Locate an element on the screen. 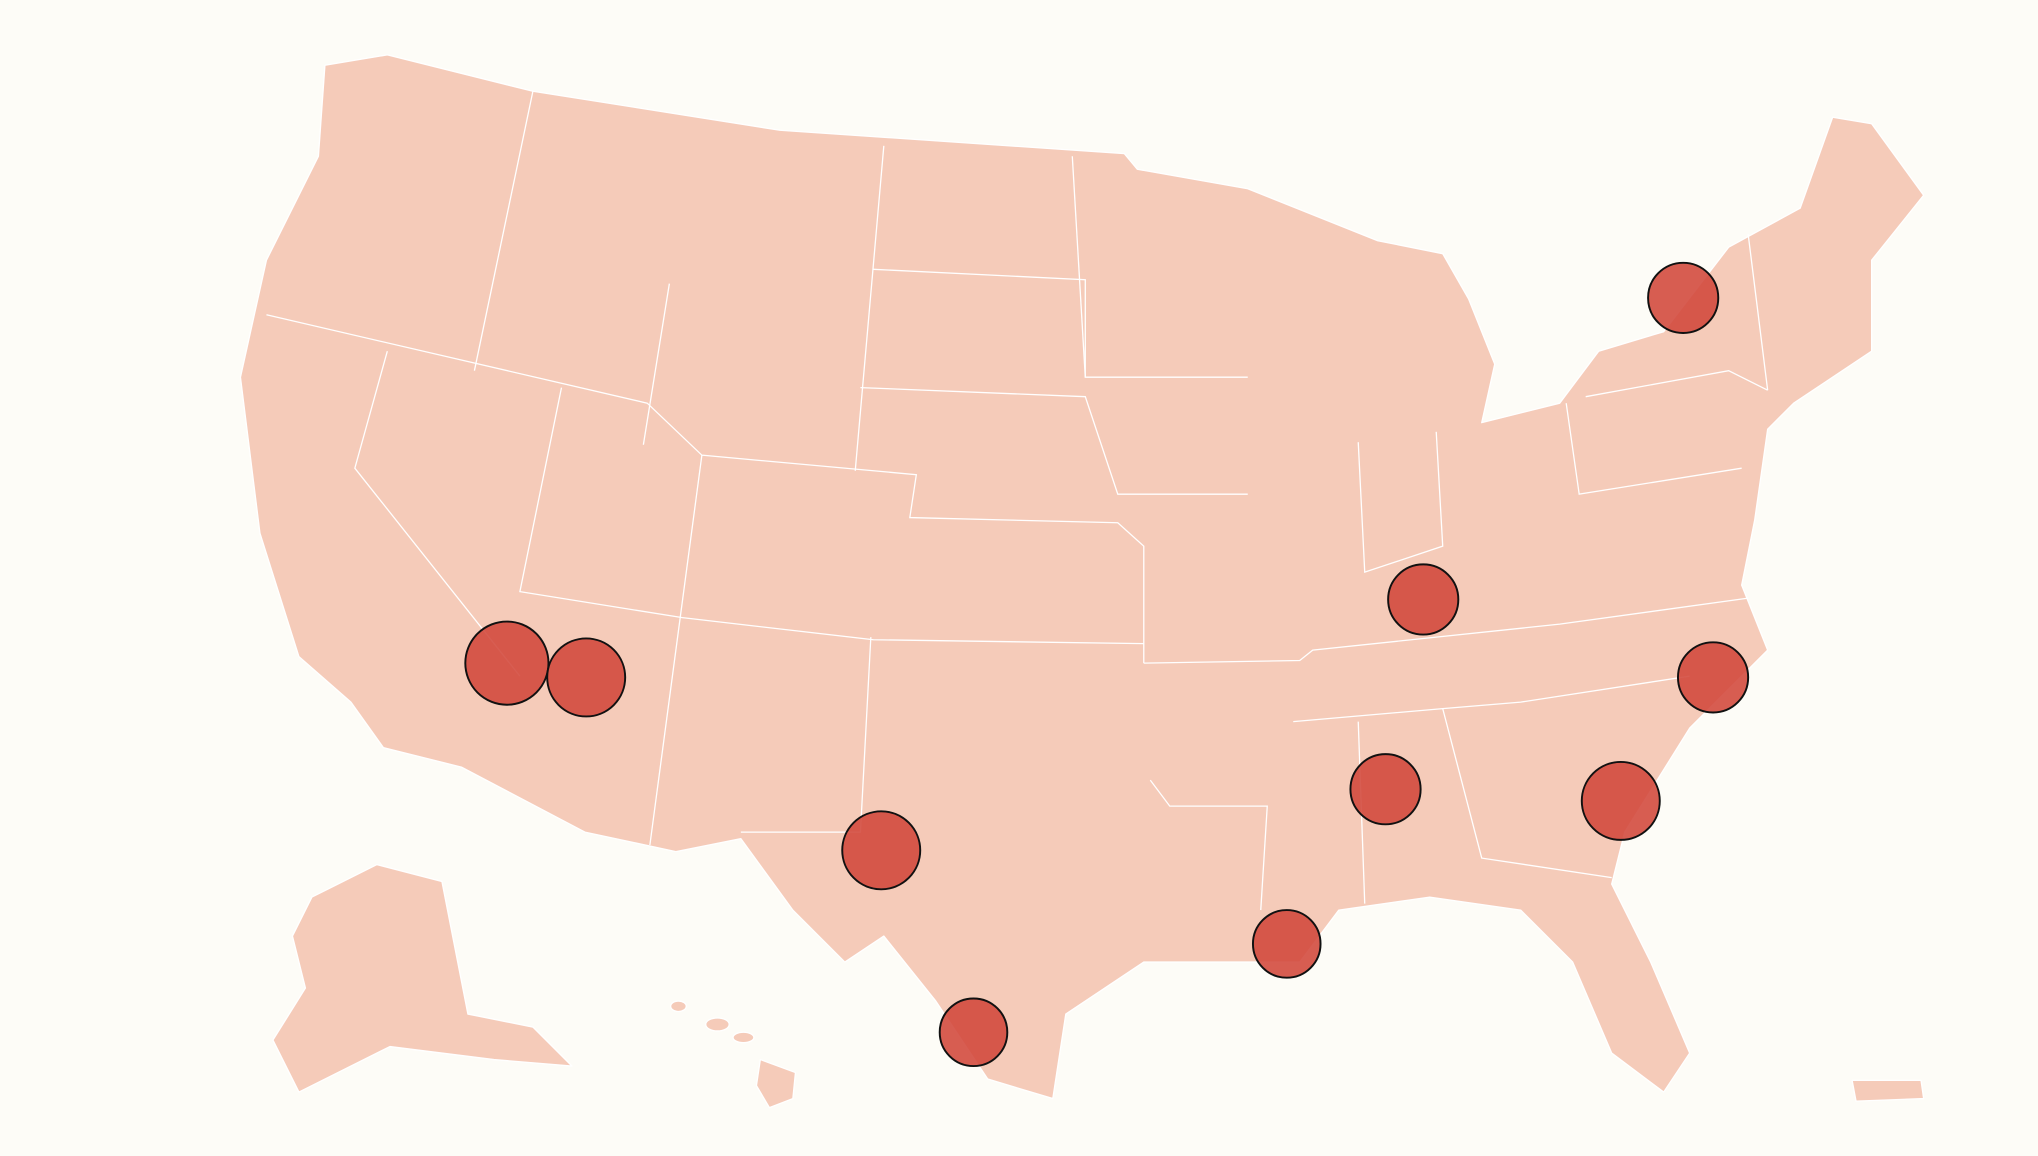  hawaii is located at coordinates (733, 1054).